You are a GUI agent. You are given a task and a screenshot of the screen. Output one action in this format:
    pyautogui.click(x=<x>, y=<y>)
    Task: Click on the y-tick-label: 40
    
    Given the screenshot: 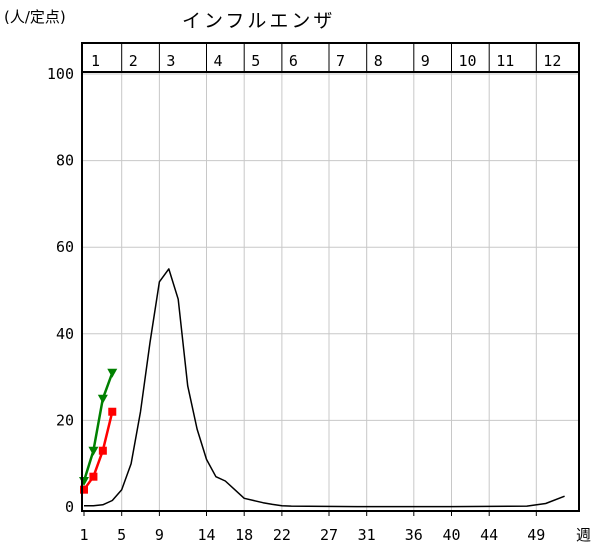 What is the action you would take?
    pyautogui.click(x=65, y=334)
    